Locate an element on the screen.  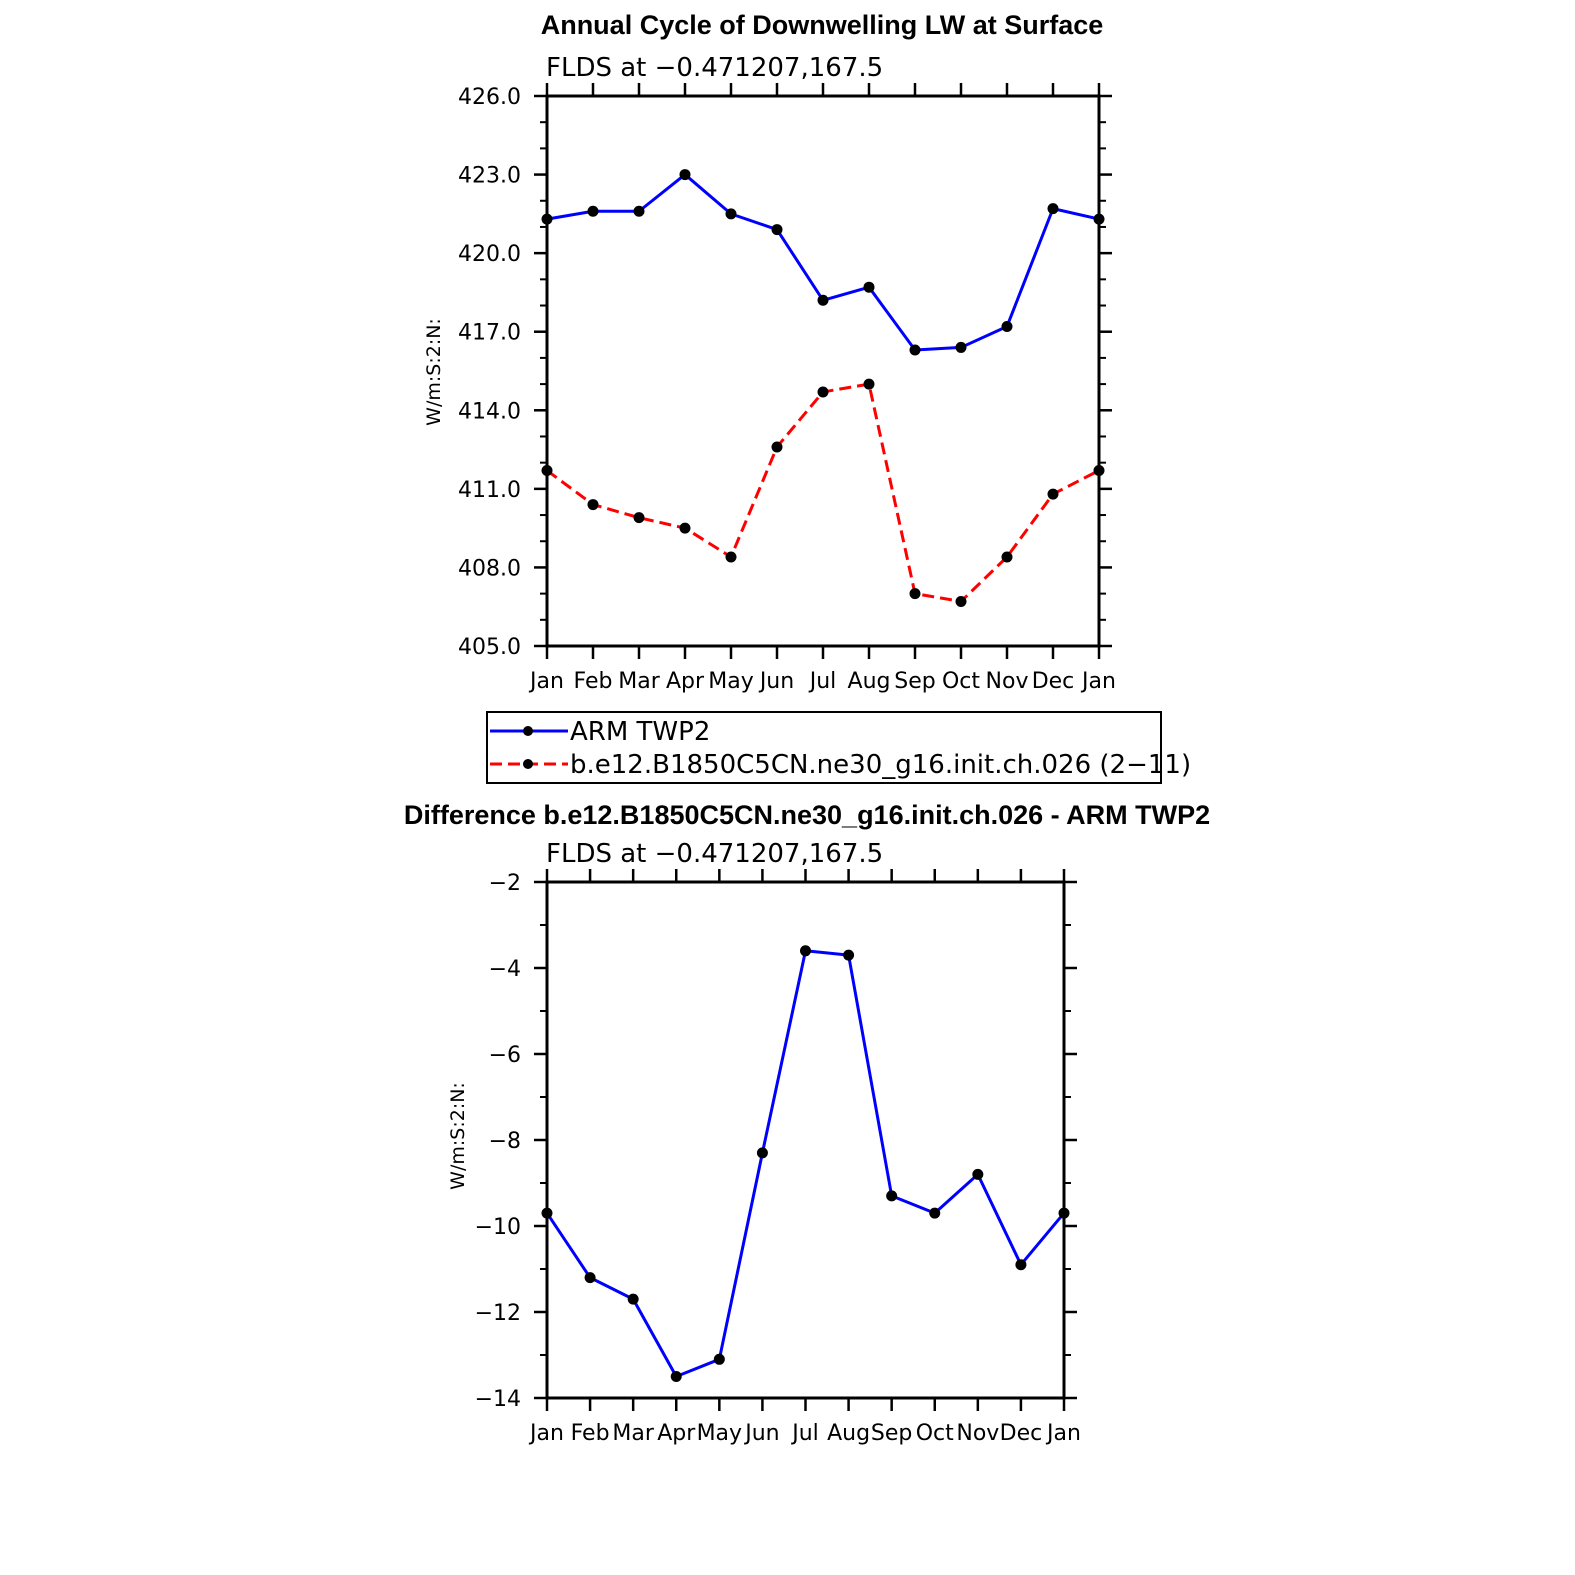
chart2-frame is located at coordinates (805, 1140).